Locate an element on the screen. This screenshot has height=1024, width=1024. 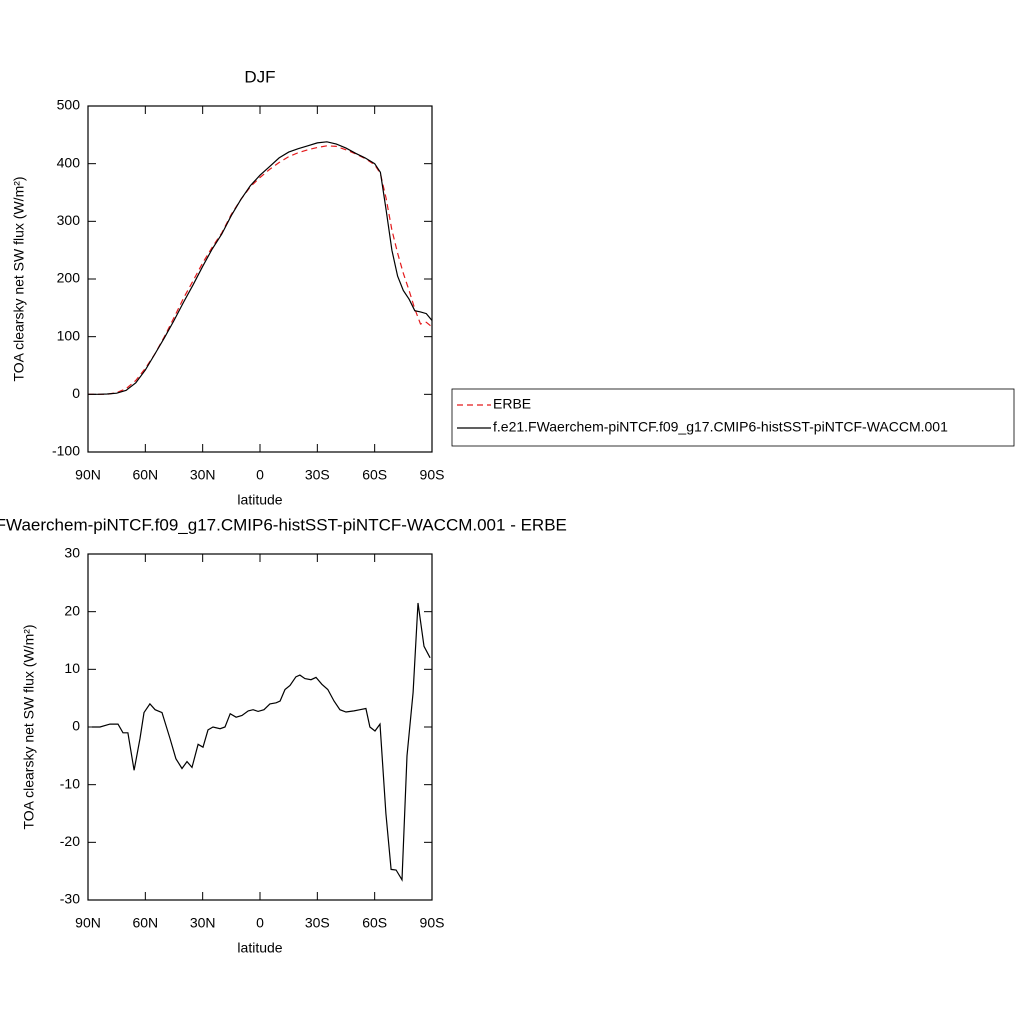
y-tick-label: 400 is located at coordinates (69, 162).